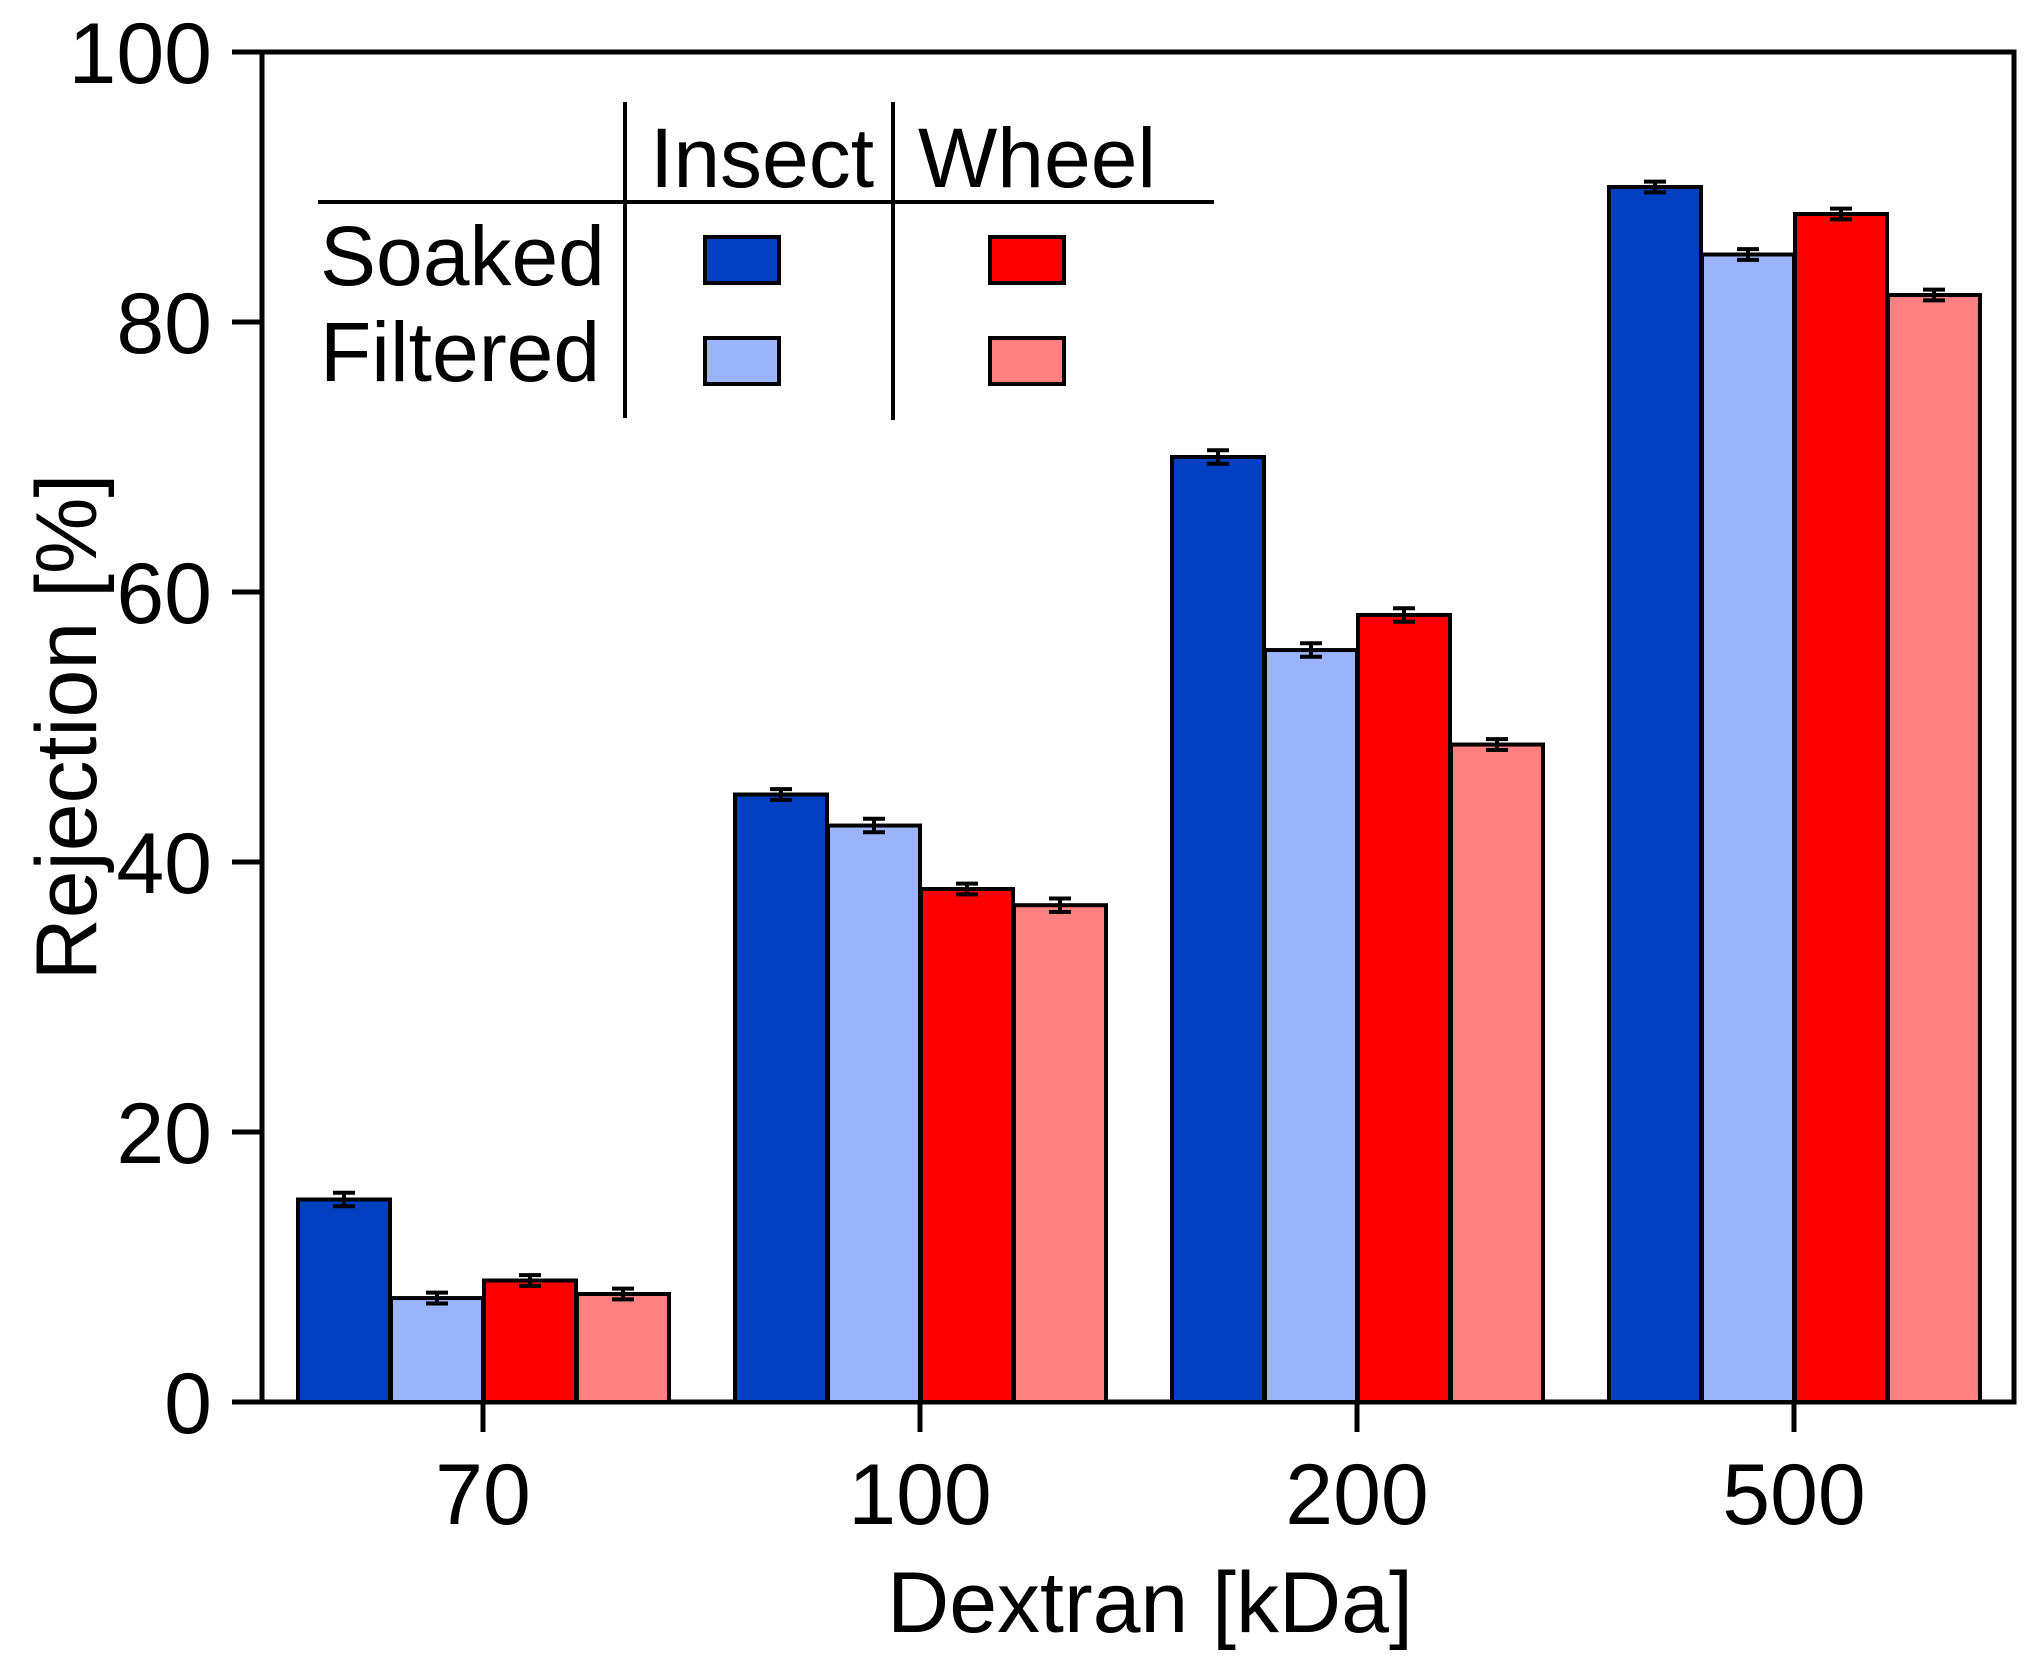 This screenshot has height=1663, width=2024. What do you see at coordinates (762, 158) in the screenshot?
I see `legend-column-insect: Insect` at bounding box center [762, 158].